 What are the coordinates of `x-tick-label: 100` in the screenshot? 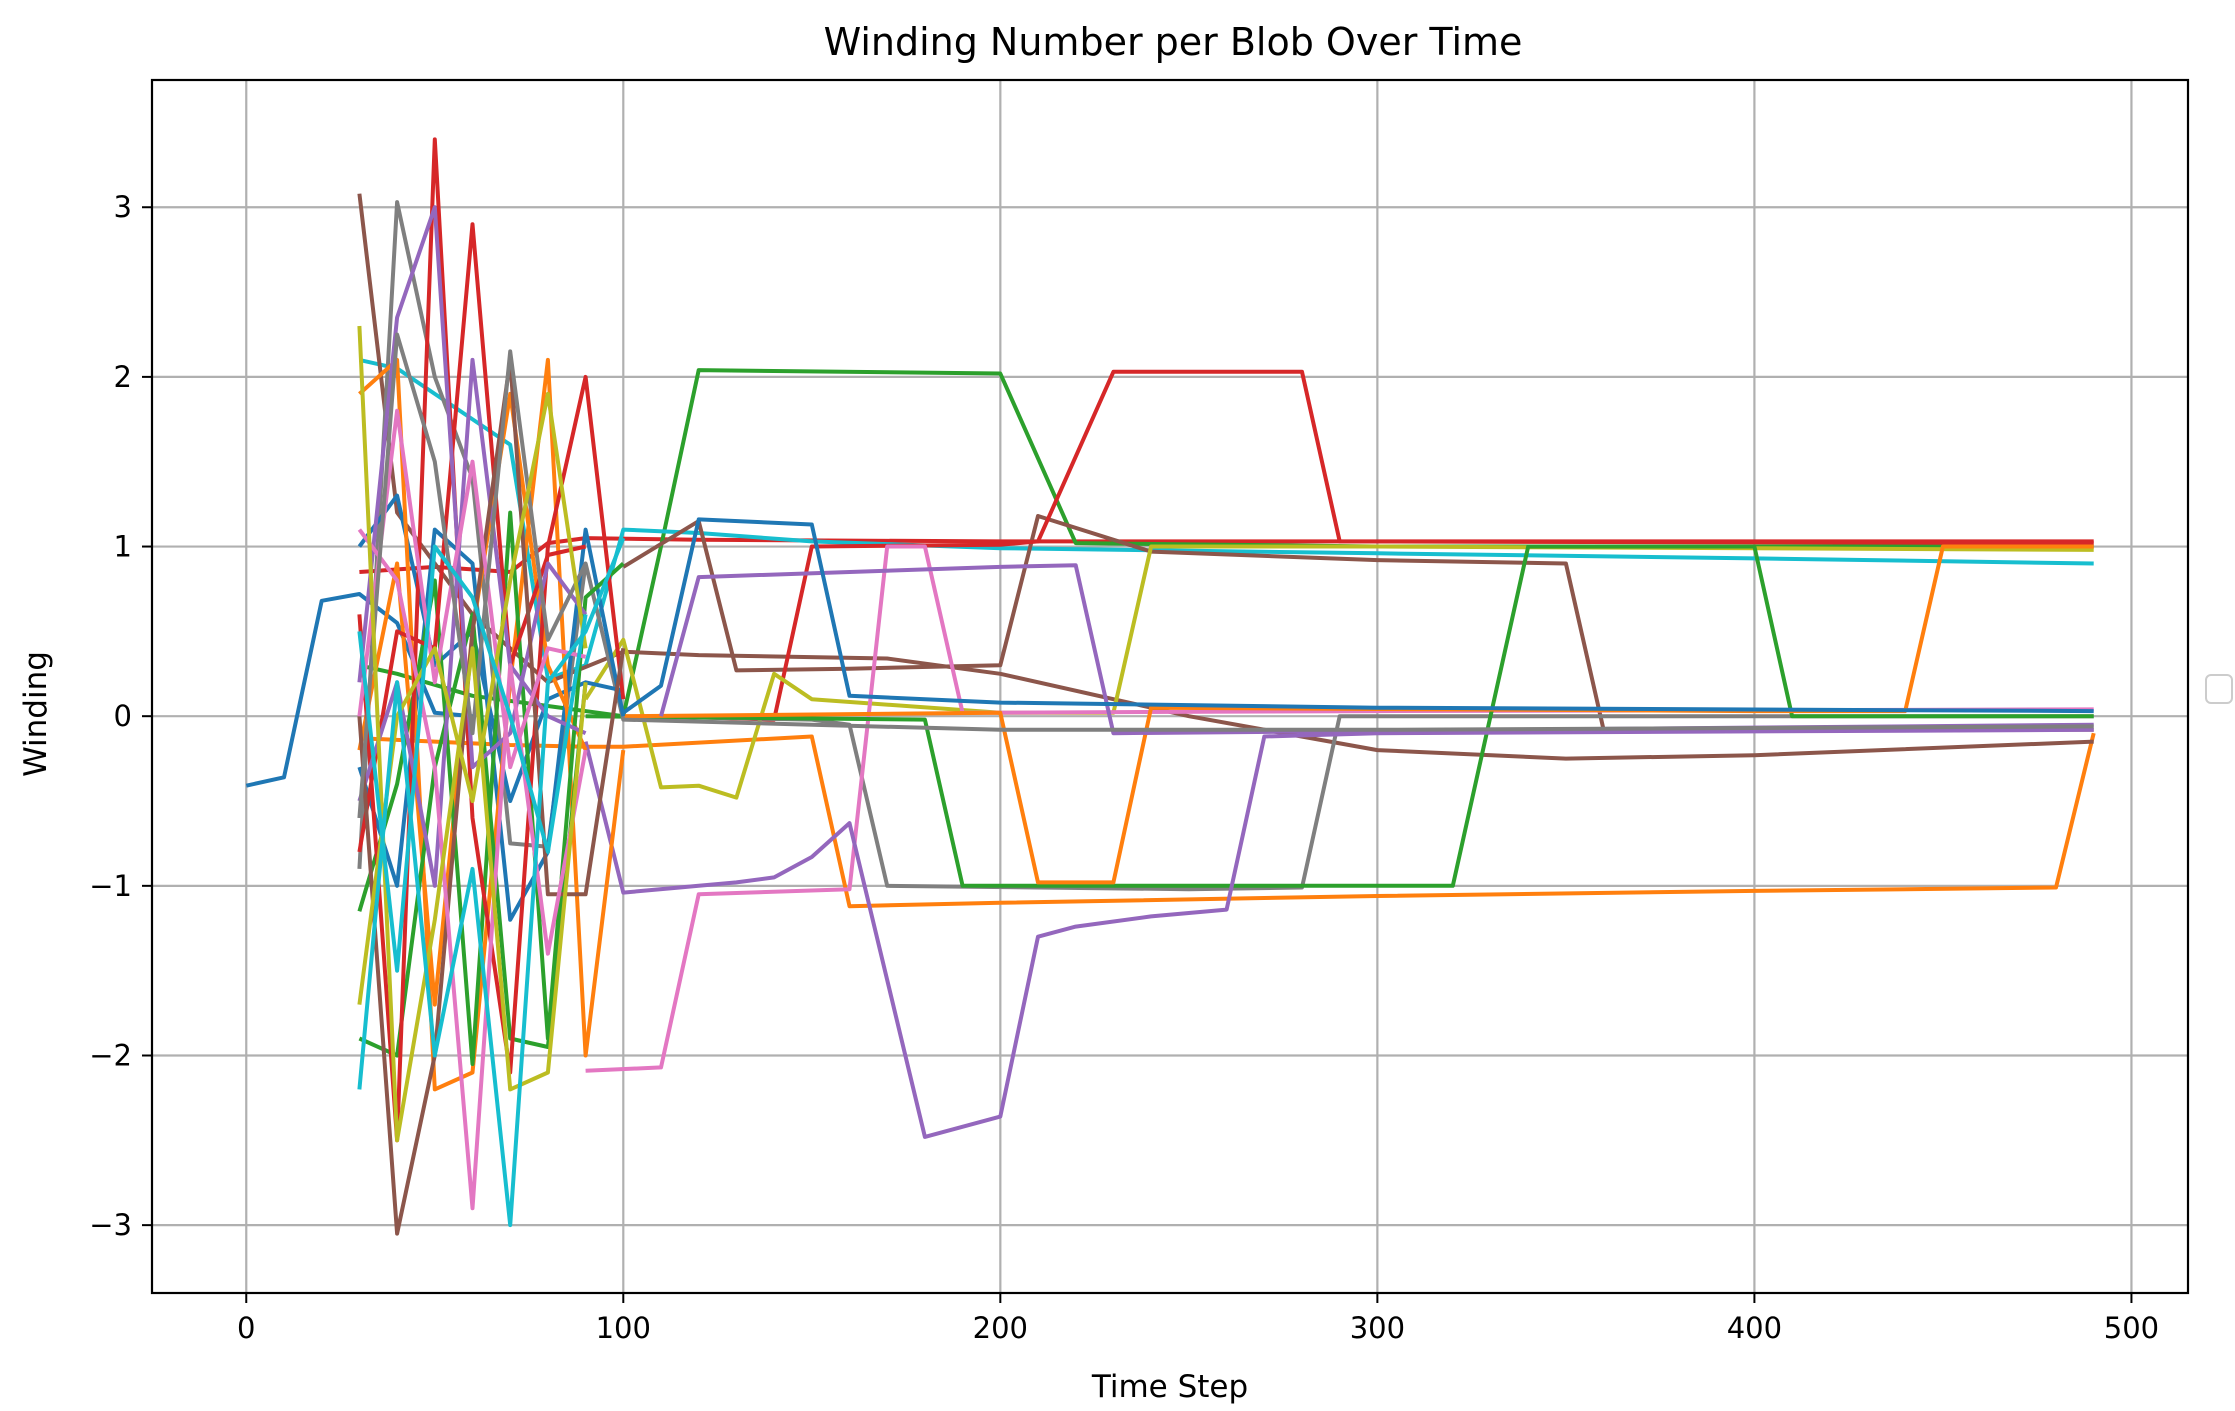 It's located at (623, 1328).